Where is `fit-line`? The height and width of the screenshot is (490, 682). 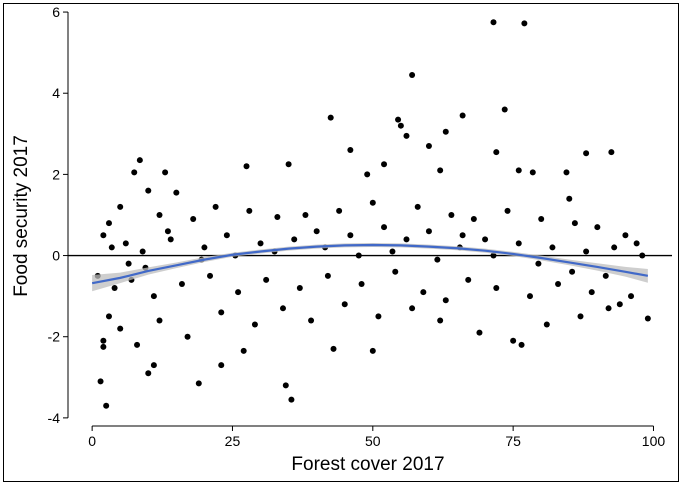
fit-line is located at coordinates (370, 264).